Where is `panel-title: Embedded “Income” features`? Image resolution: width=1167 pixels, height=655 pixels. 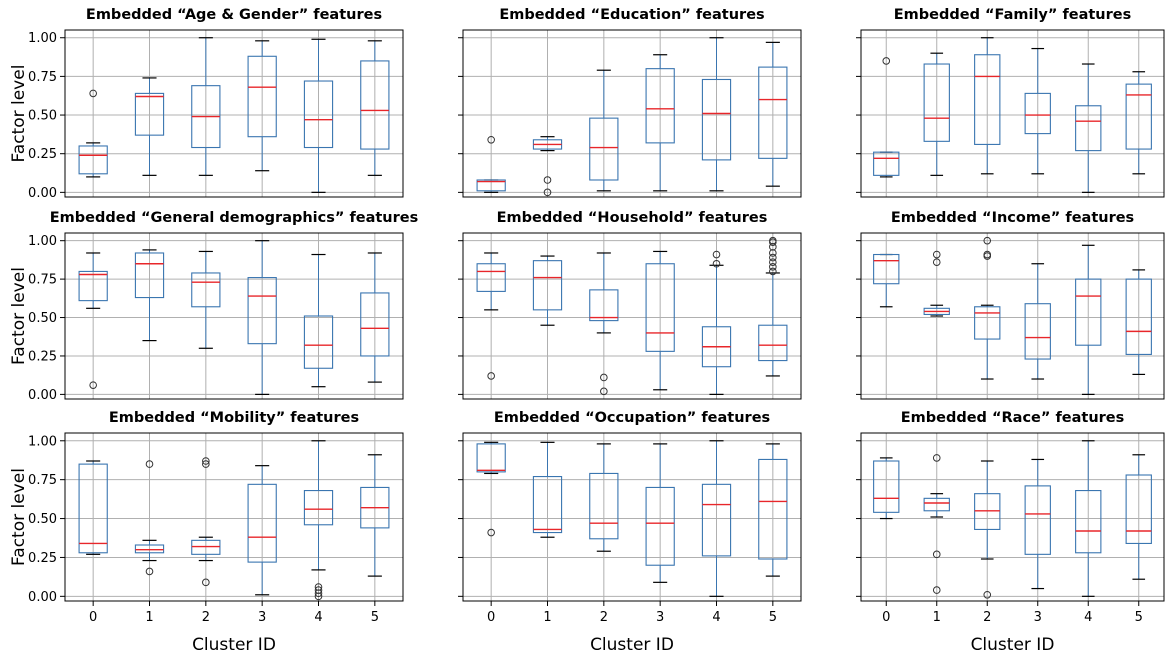 panel-title: Embedded “Income” features is located at coordinates (1012, 218).